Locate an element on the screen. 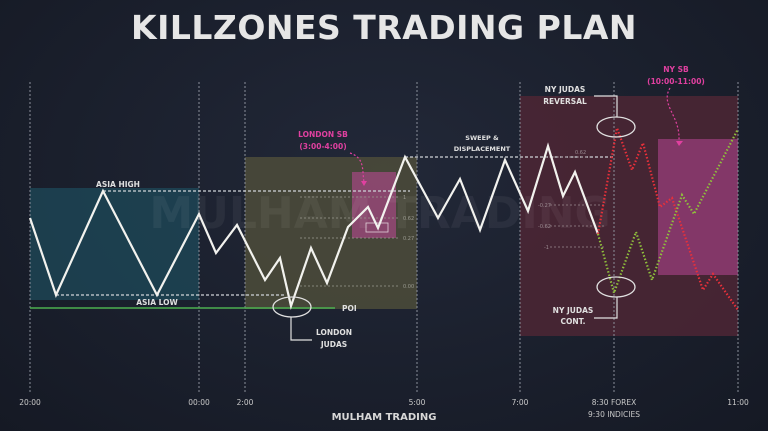  ny-sb-time: (10:00-11:00) is located at coordinates (676, 81).